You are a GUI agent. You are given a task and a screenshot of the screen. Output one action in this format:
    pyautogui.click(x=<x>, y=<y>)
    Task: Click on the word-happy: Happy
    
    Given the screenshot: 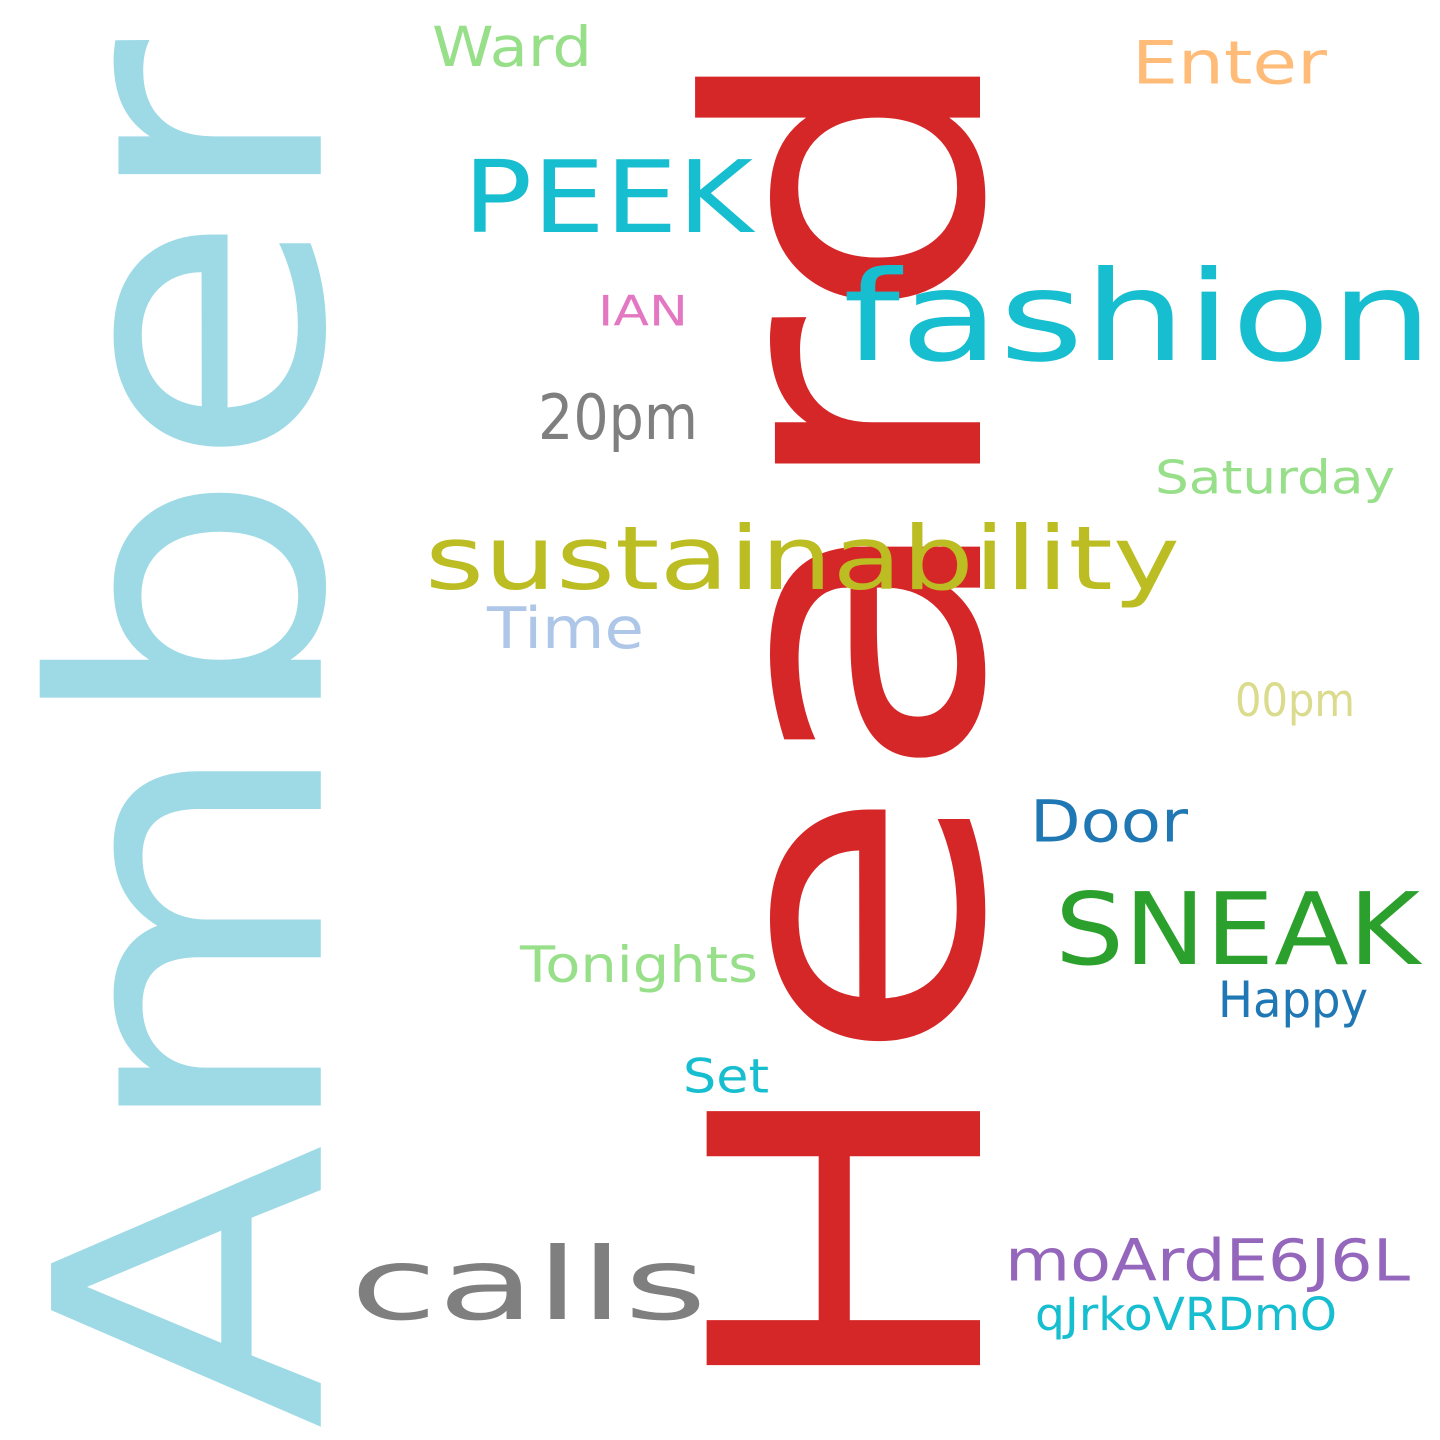 What is the action you would take?
    pyautogui.click(x=1293, y=999)
    